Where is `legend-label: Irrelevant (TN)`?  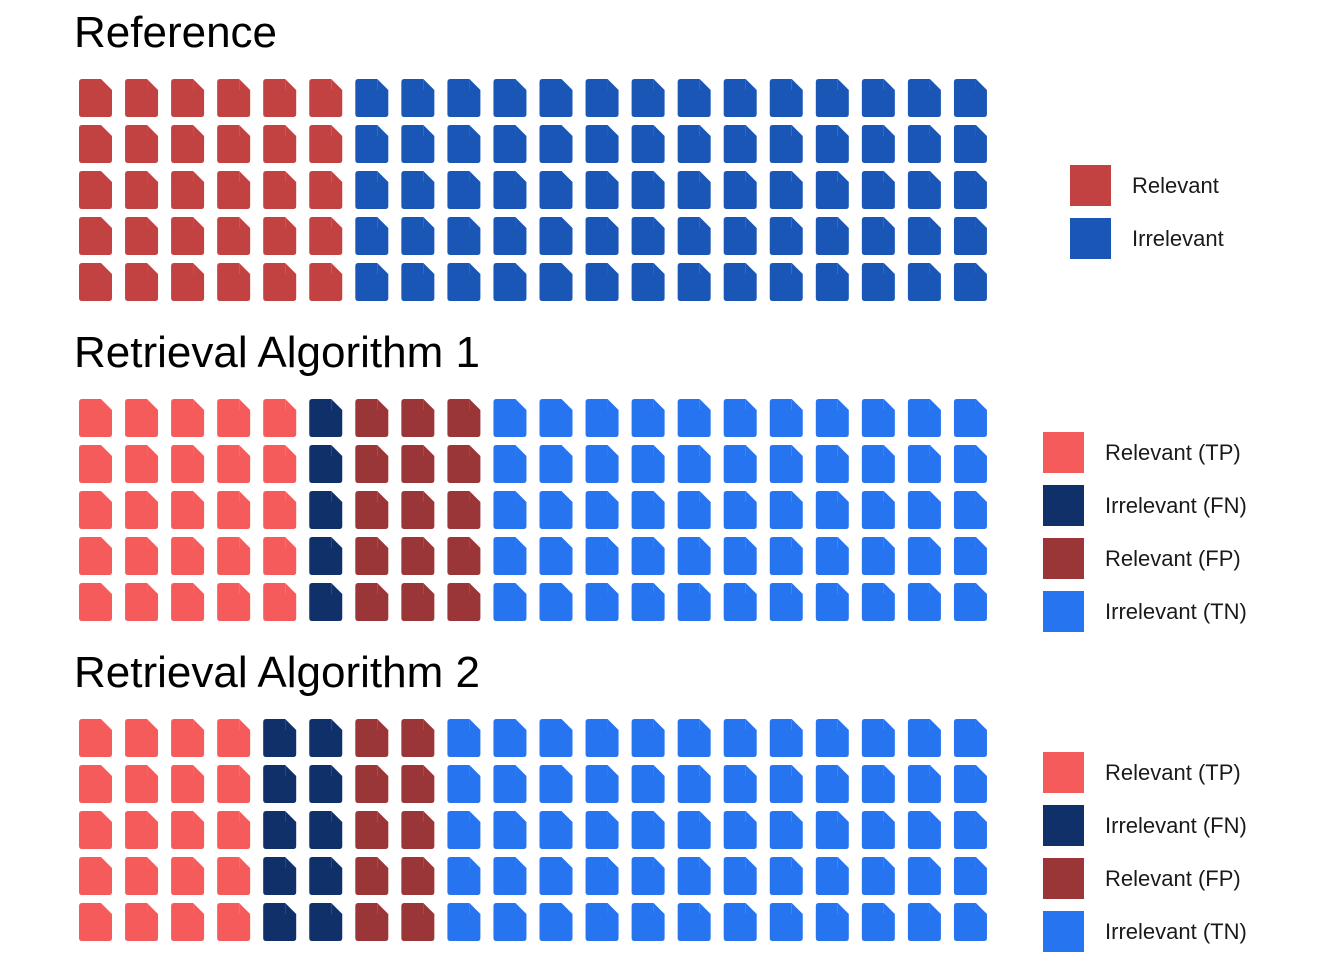
legend-label: Irrelevant (TN) is located at coordinates (1176, 931).